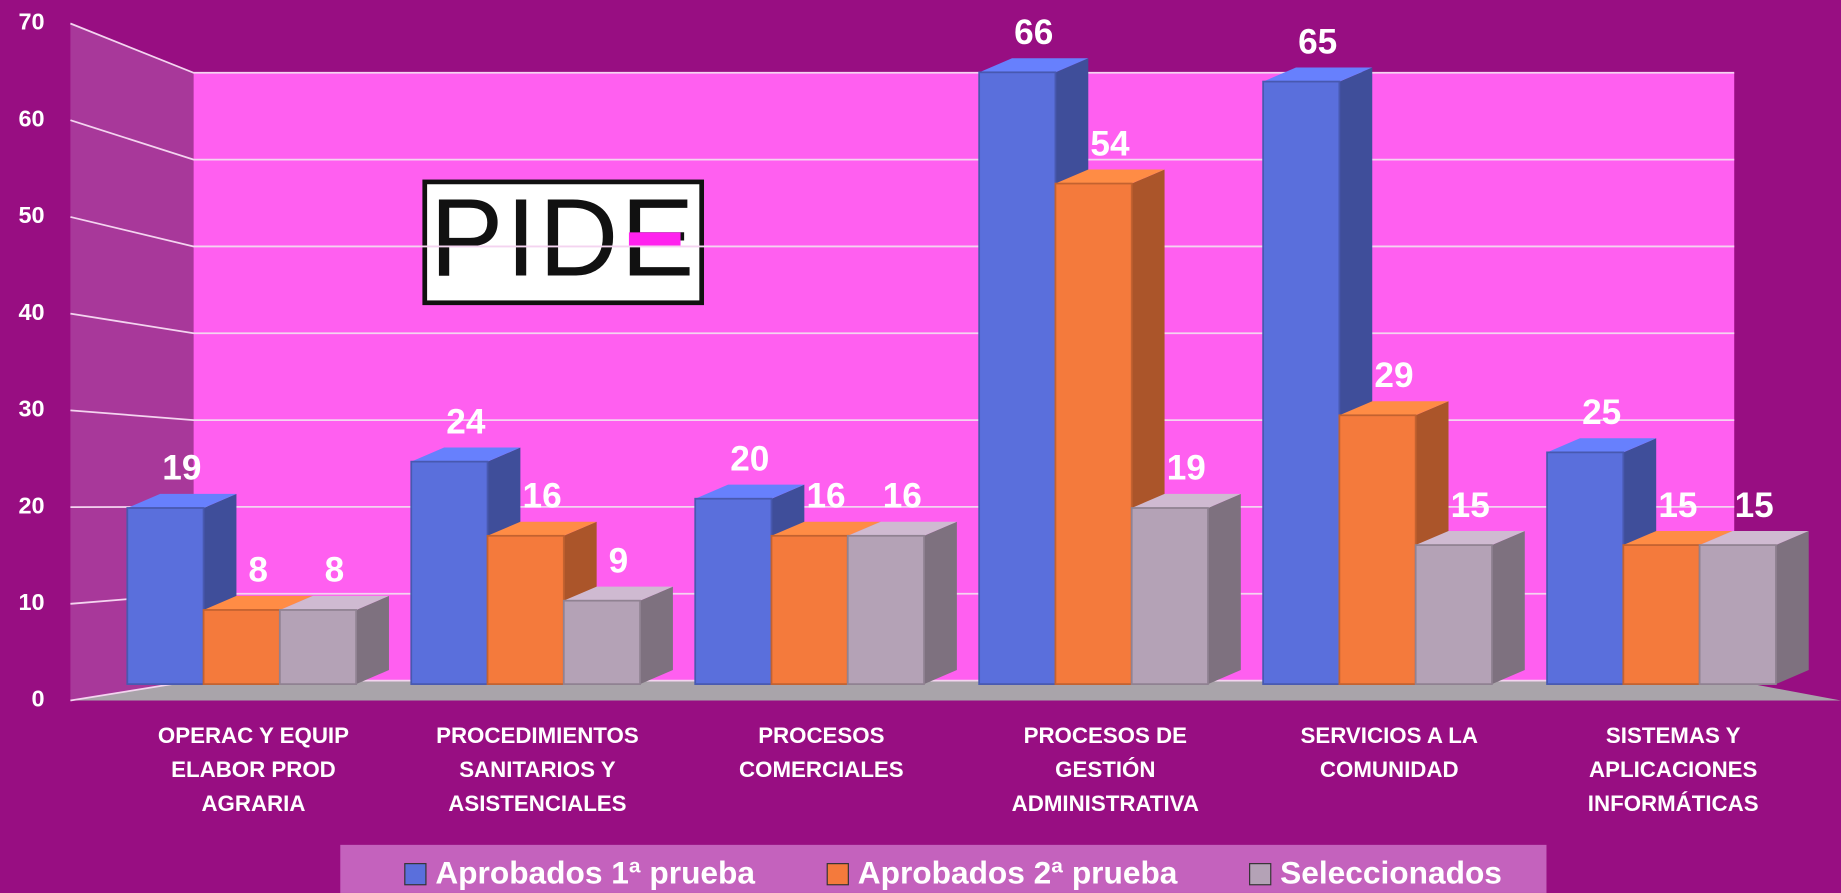  Describe the element at coordinates (38, 699) in the screenshot. I see `y-tick-label: 0` at that location.